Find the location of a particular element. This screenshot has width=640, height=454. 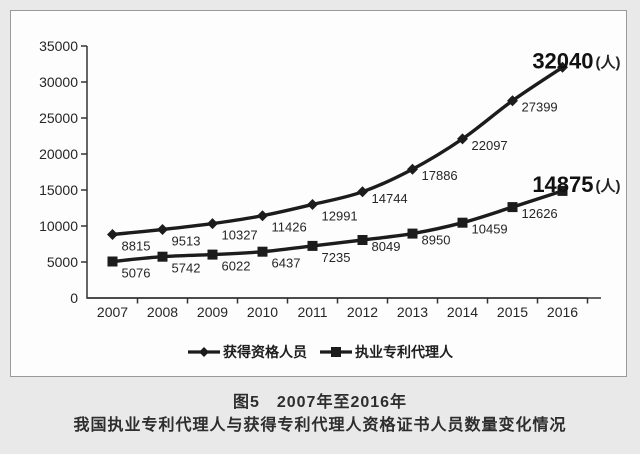

y-tick-label: 20000 is located at coordinates (58, 154).